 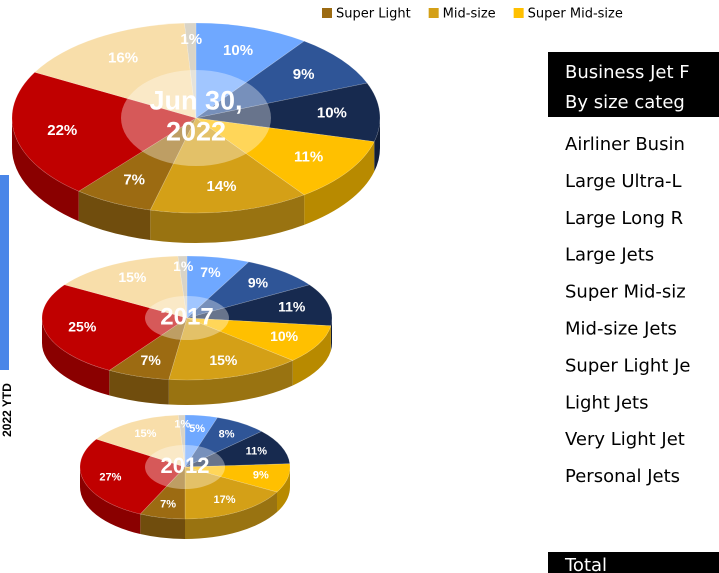 I want to click on table-header: Business Jet F, so click(x=627, y=72).